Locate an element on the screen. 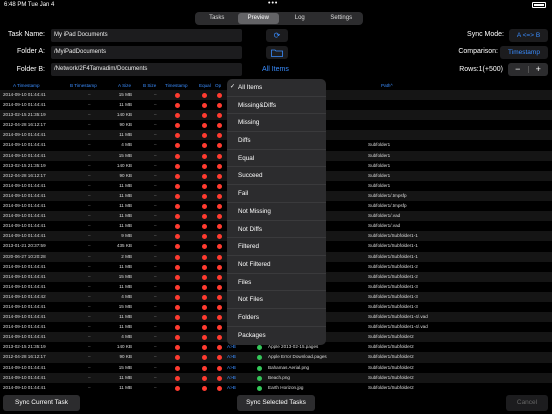  rows-stepper: − + is located at coordinates (528, 69).